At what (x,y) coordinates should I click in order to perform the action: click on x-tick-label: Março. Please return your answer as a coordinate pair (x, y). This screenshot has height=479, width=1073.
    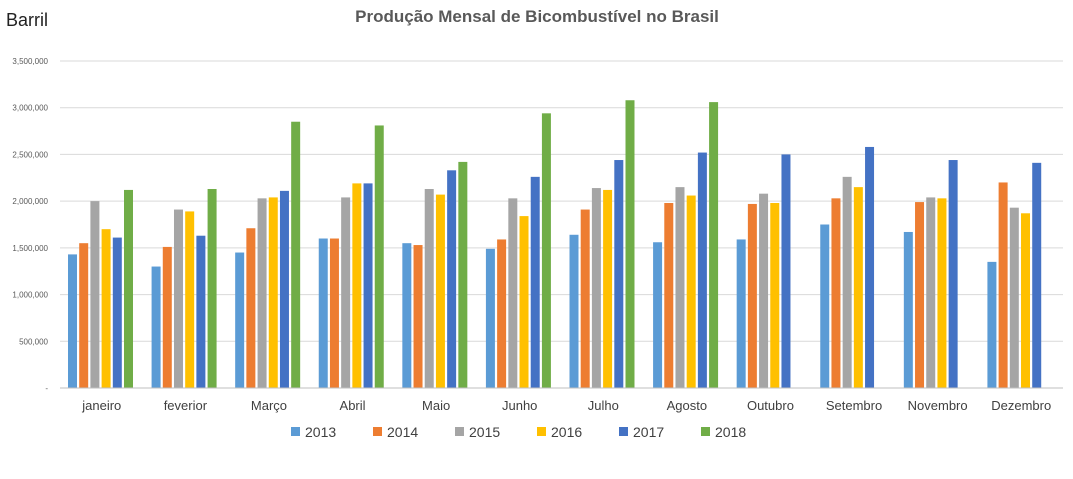
    Looking at the image, I should click on (269, 405).